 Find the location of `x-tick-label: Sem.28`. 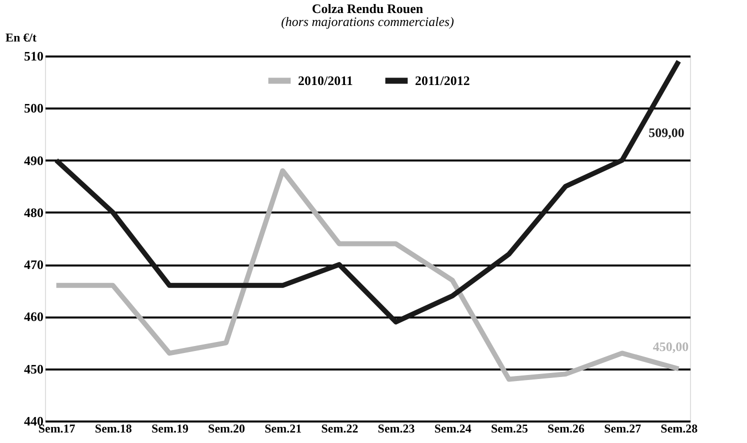

x-tick-label: Sem.28 is located at coordinates (679, 429).